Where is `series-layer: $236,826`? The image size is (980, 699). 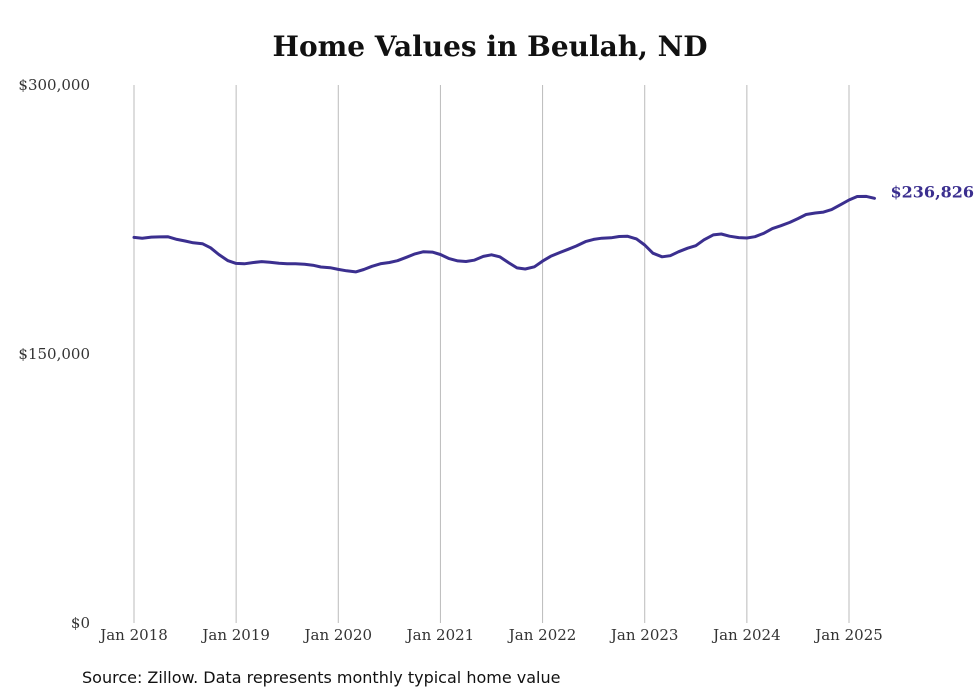
series-layer: $236,826 is located at coordinates (553, 228).